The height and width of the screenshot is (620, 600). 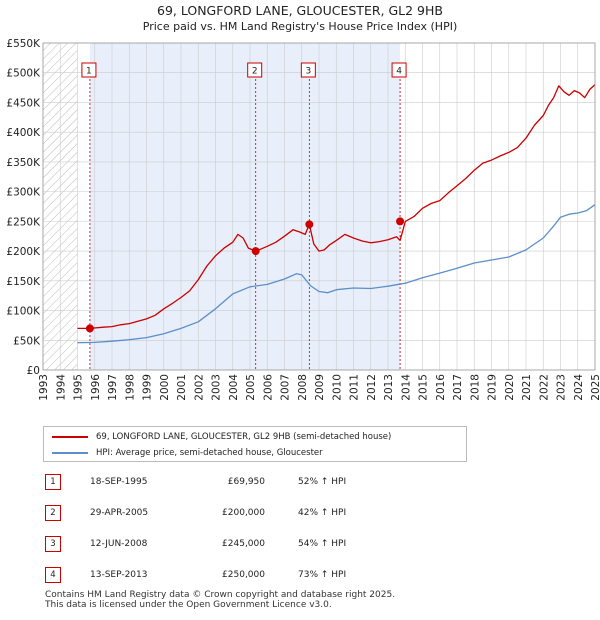 I want to click on x-tick-label: 2019, so click(x=493, y=387).